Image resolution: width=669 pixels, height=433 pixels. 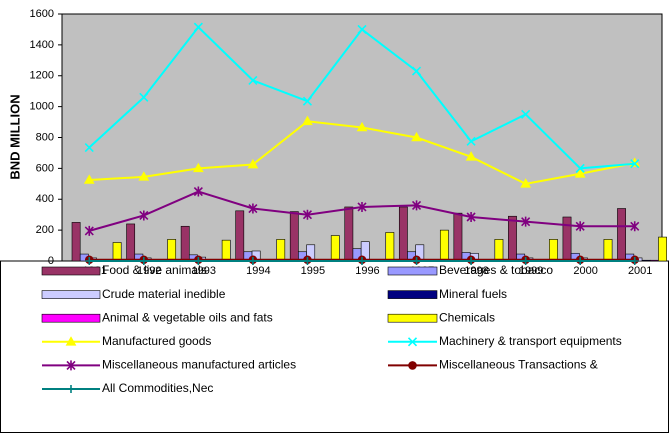 I want to click on x-tick-label: 2000, so click(x=585, y=271).